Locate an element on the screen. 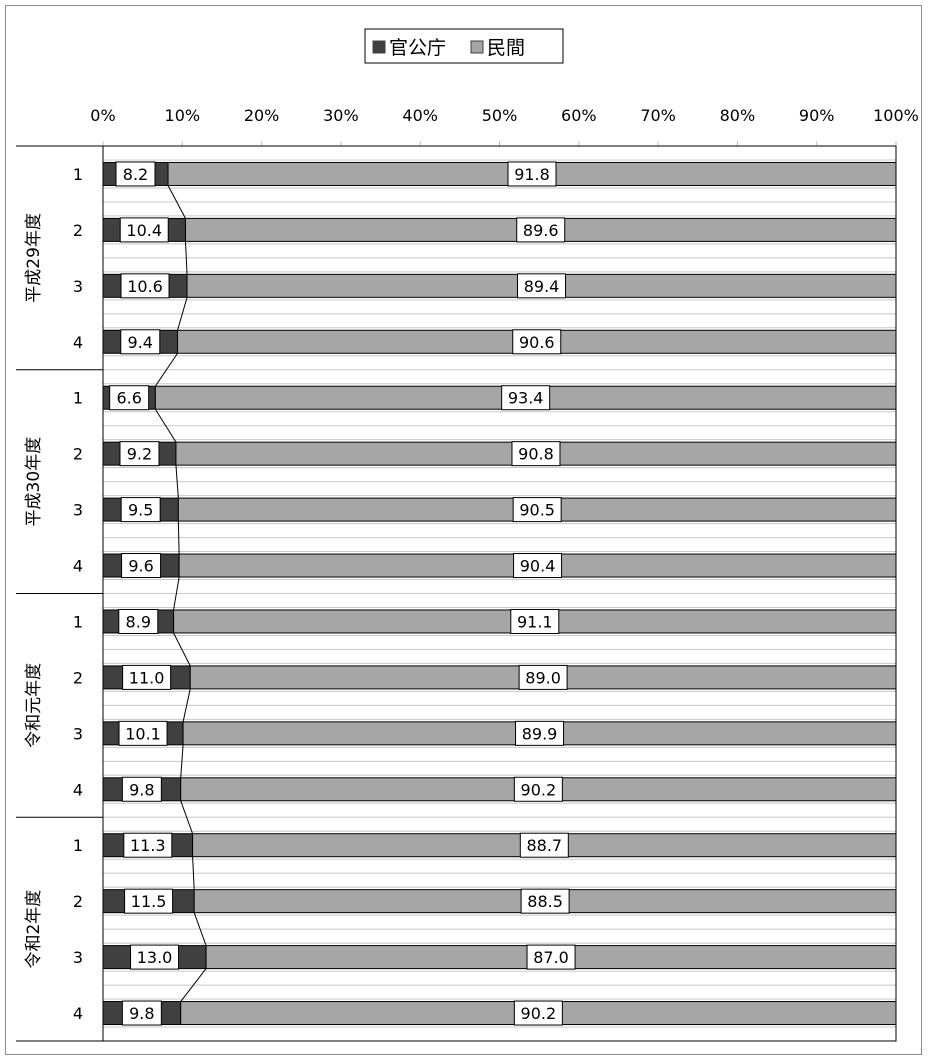 Image resolution: width=929 pixels, height=1062 pixels. data-label-minkan: 90.5 is located at coordinates (537, 510).